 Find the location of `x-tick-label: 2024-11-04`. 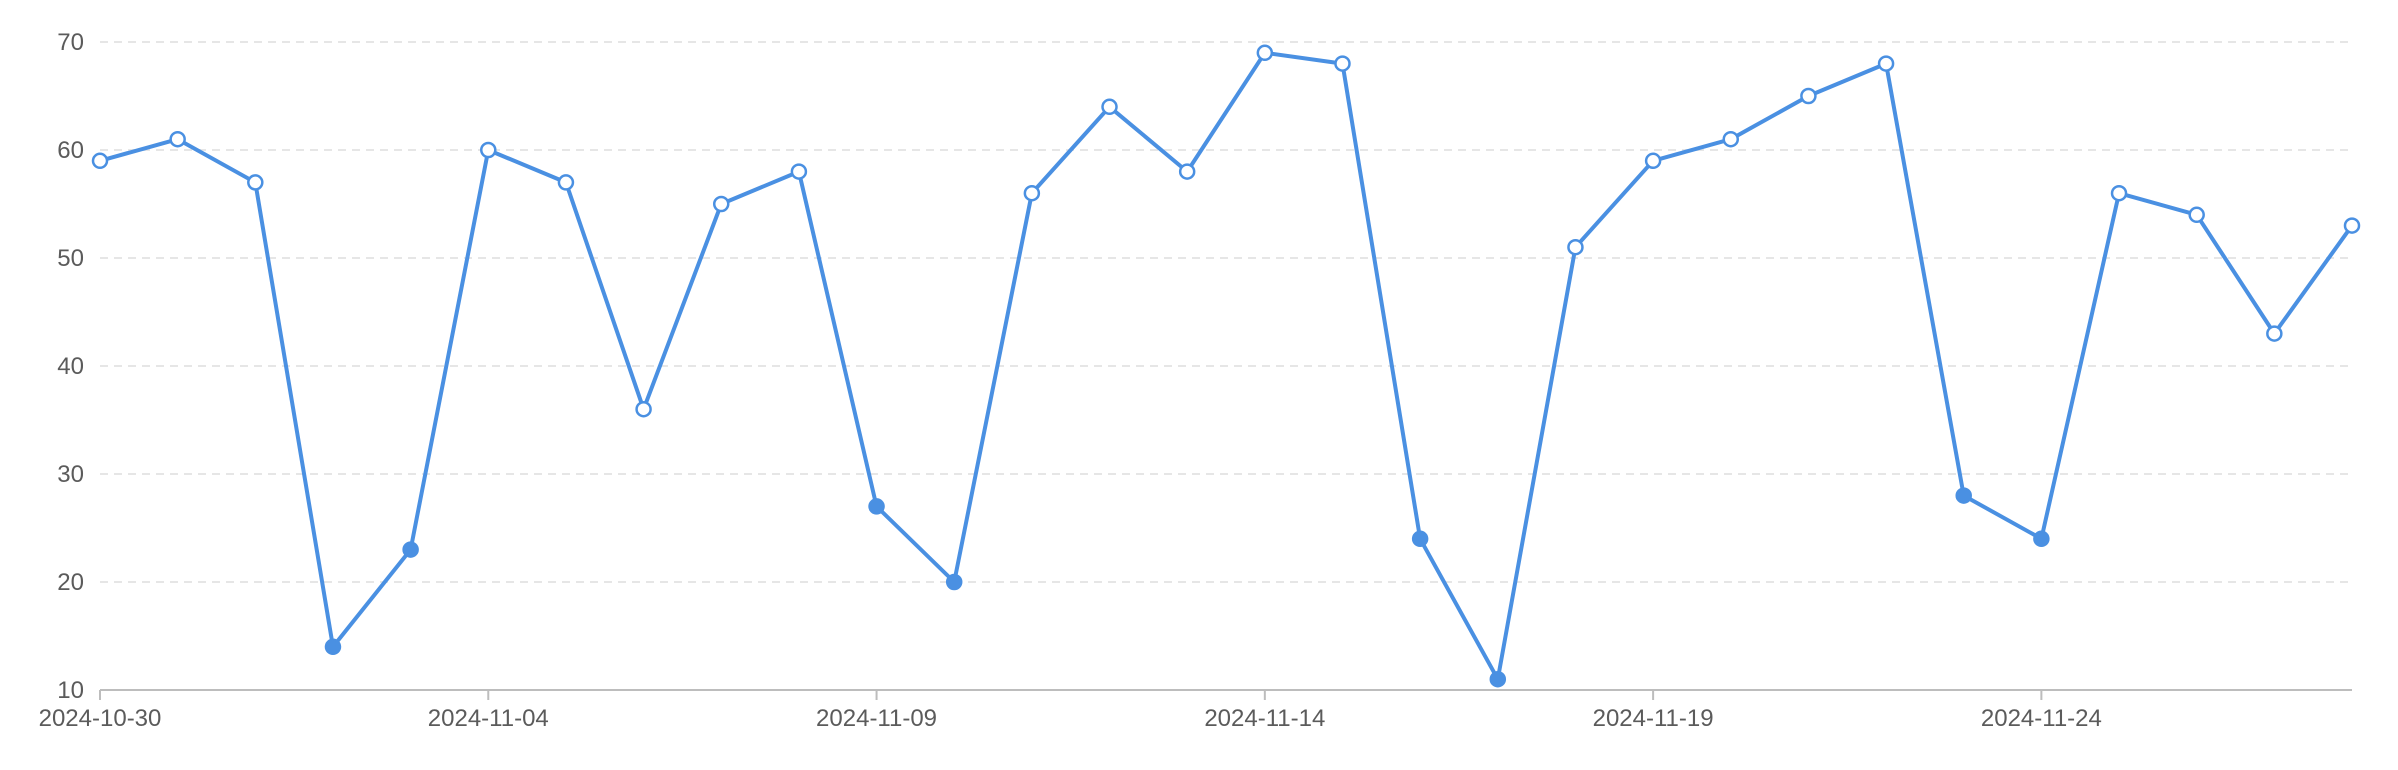

x-tick-label: 2024-11-04 is located at coordinates (488, 718).